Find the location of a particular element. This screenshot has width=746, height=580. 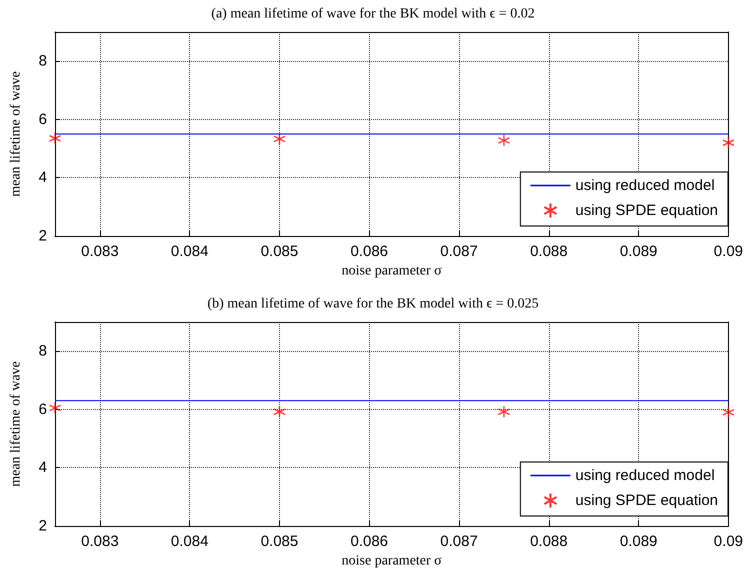

chart-title: (b) mean lifetime of wave for the BK model with ϵ = 0.025 is located at coordinates (373, 304).